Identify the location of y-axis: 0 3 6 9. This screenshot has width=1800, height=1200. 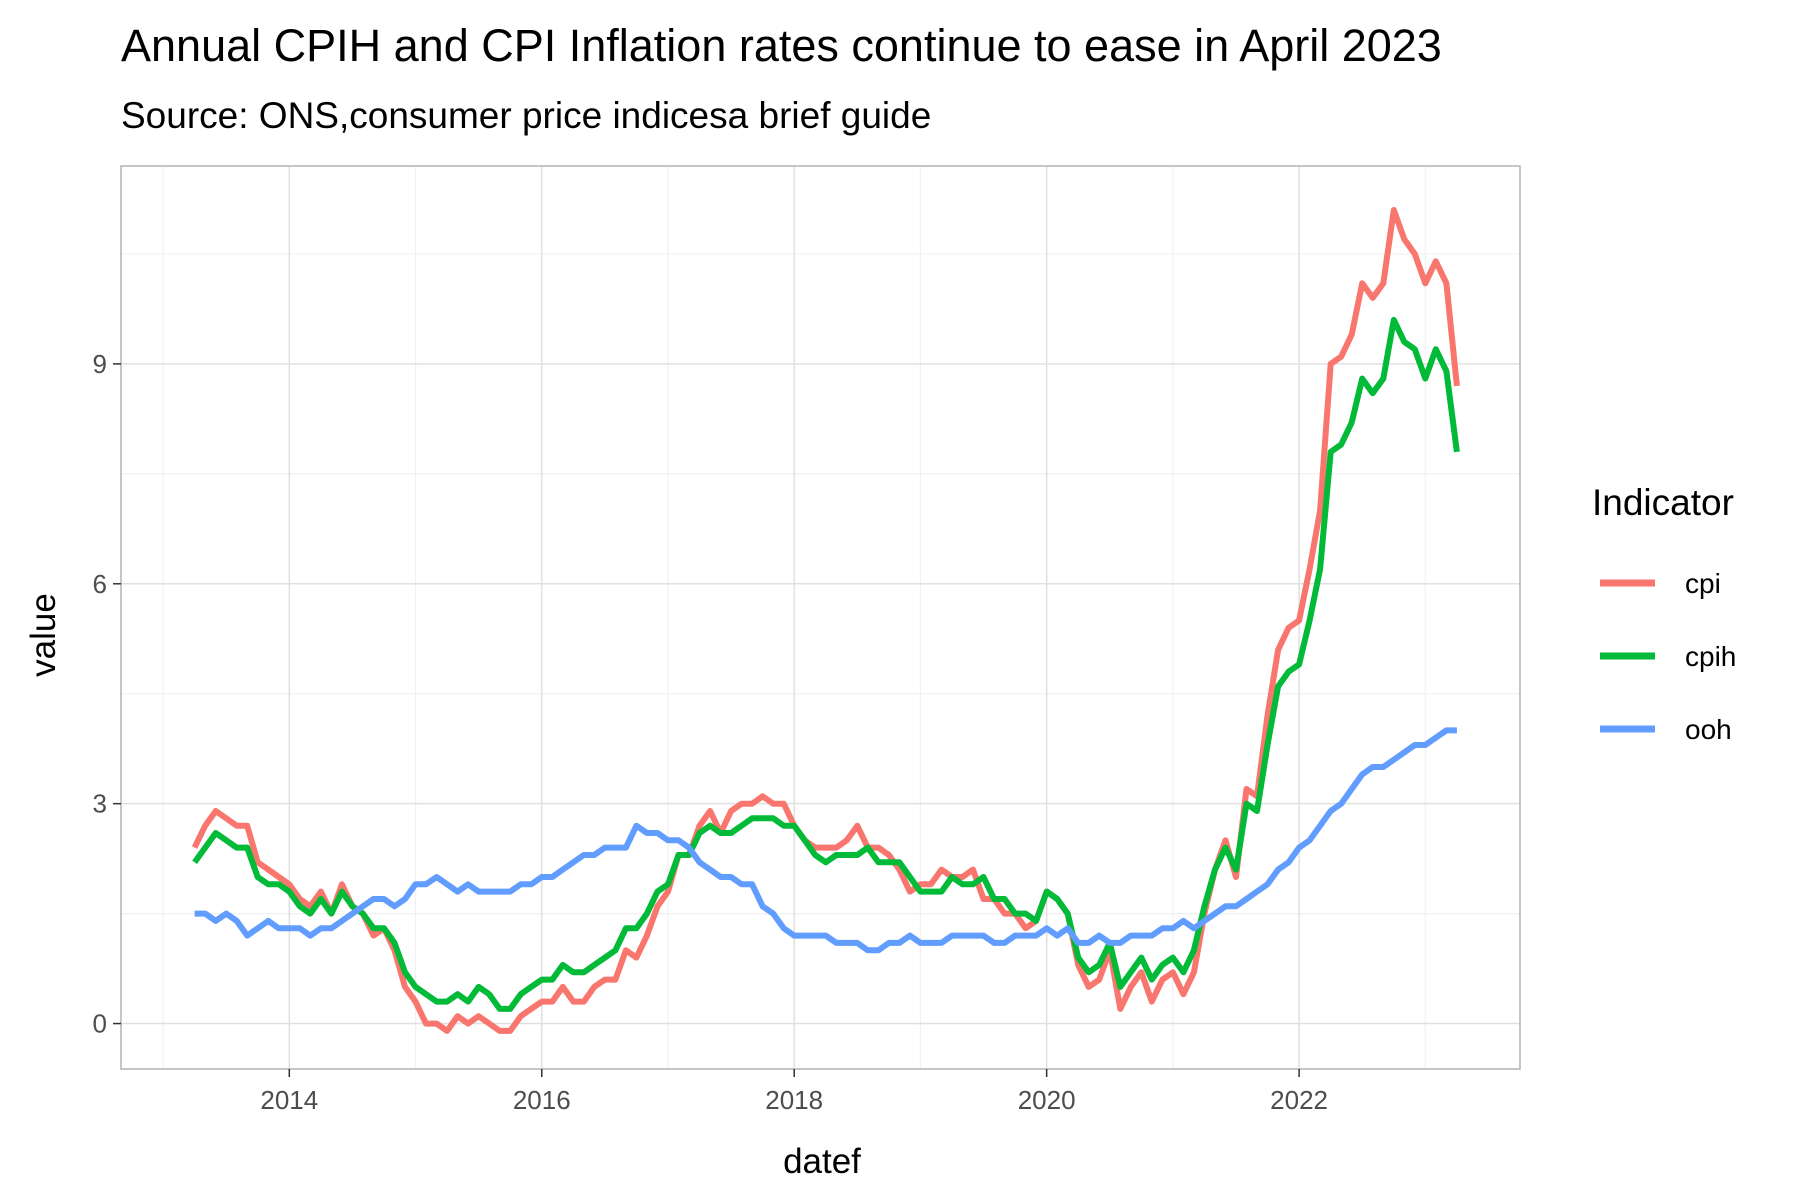
(107, 694).